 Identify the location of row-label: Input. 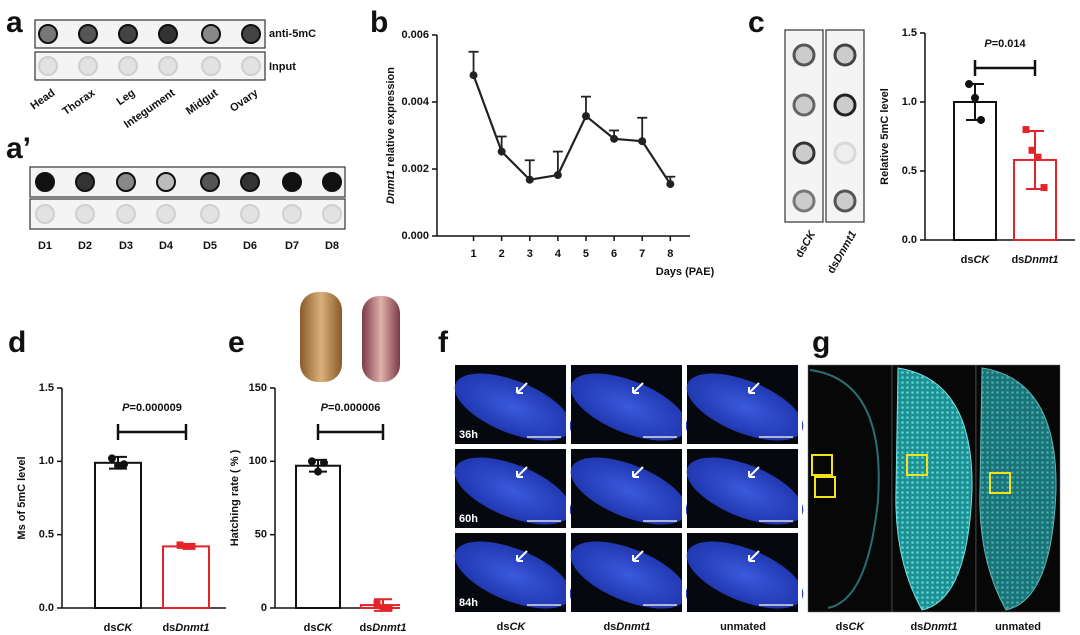
(282, 67).